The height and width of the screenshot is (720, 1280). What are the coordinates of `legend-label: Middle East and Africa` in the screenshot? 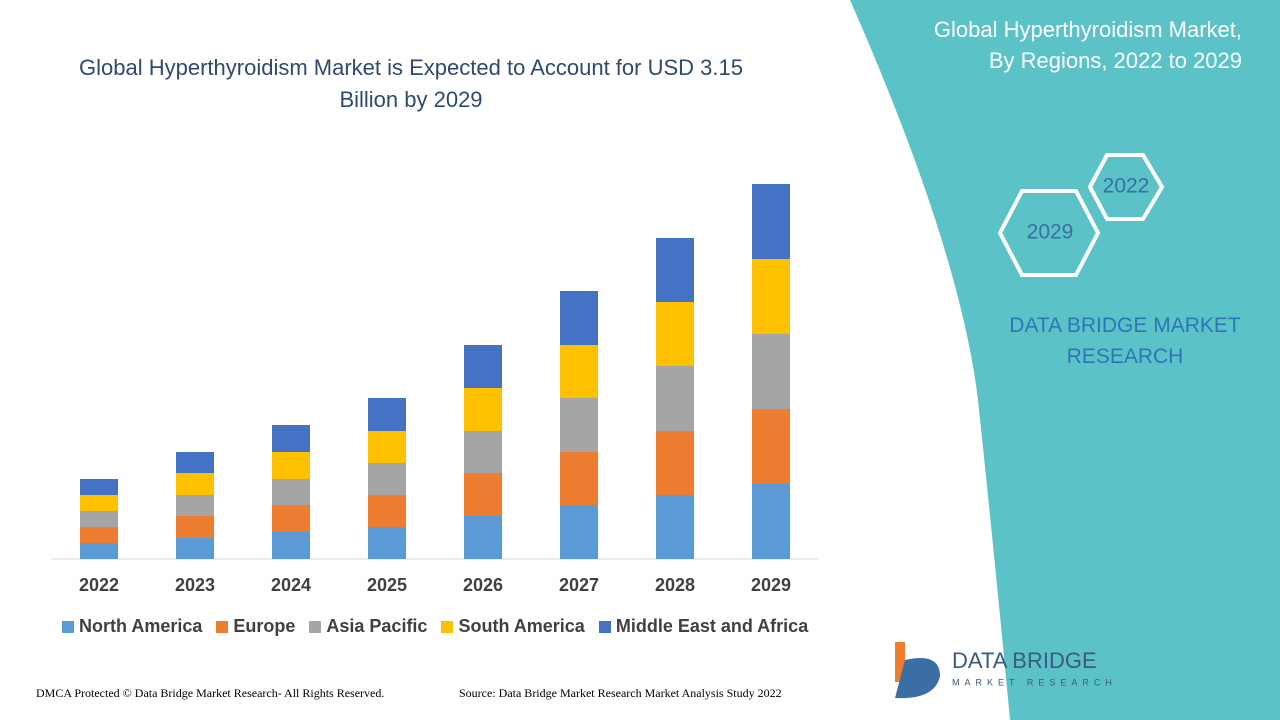 It's located at (712, 626).